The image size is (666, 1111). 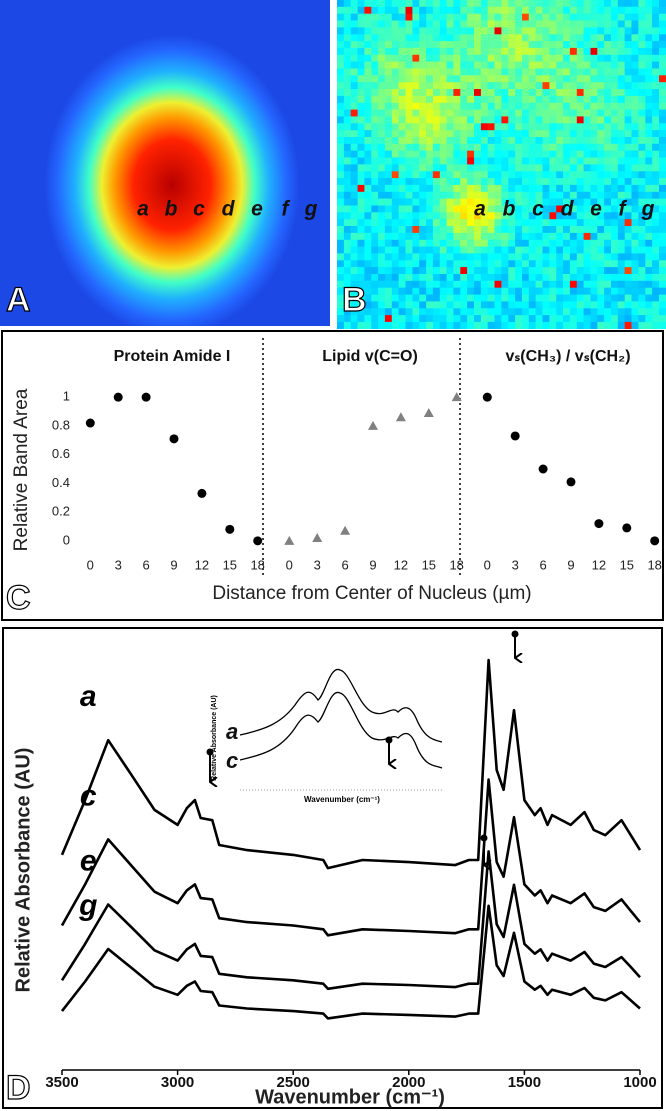 I want to click on x-axis-label: Wavenumber (cm⁻¹), so click(x=350, y=1097).